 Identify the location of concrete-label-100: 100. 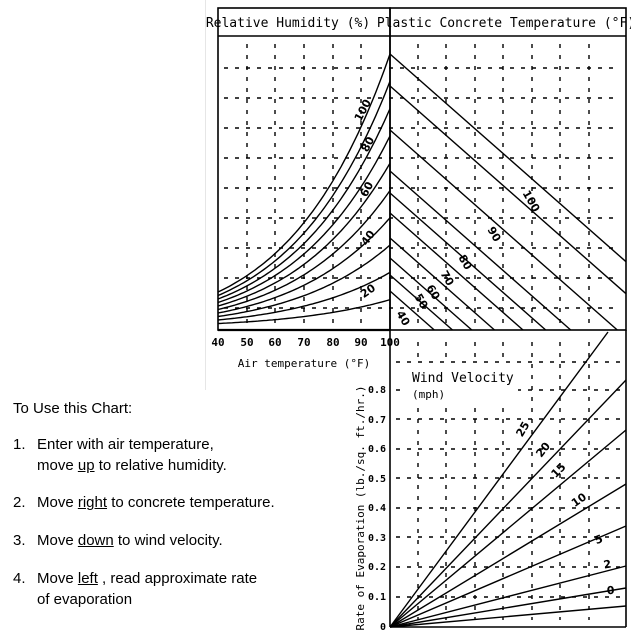
(531, 201).